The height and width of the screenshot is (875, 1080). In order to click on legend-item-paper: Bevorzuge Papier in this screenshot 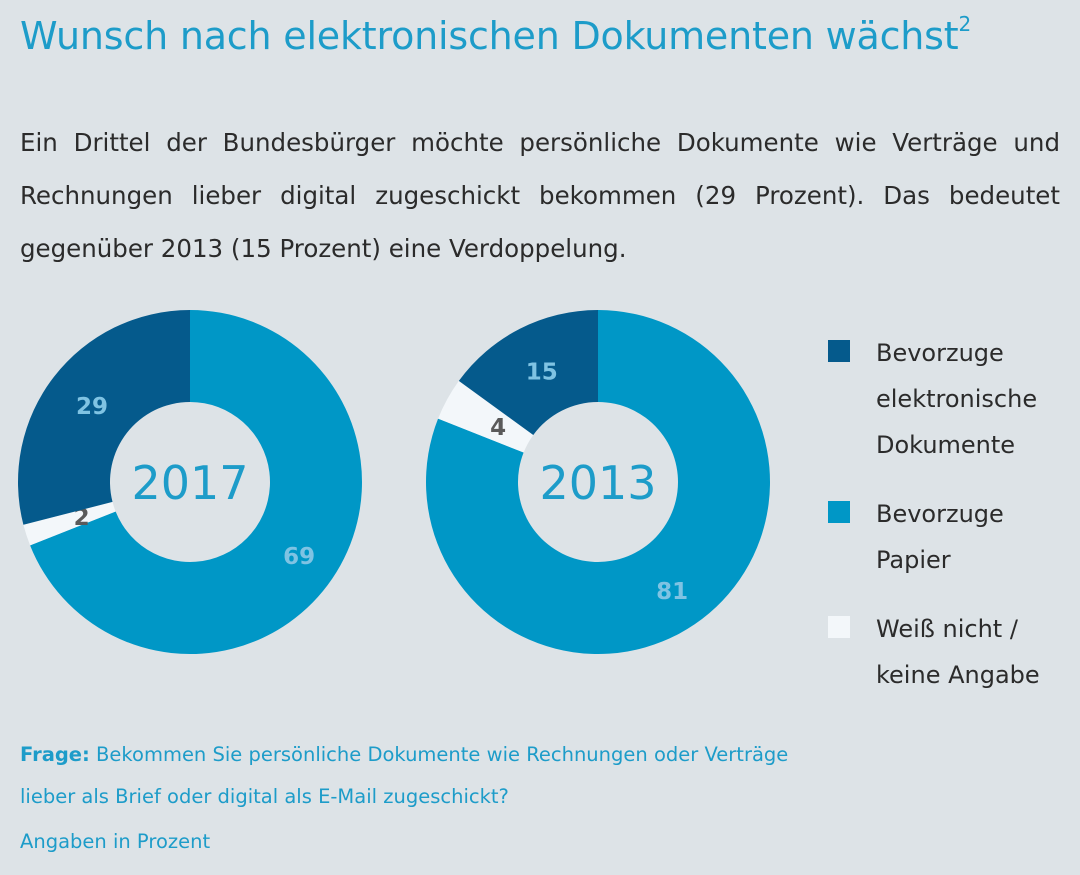, I will do `click(948, 537)`.